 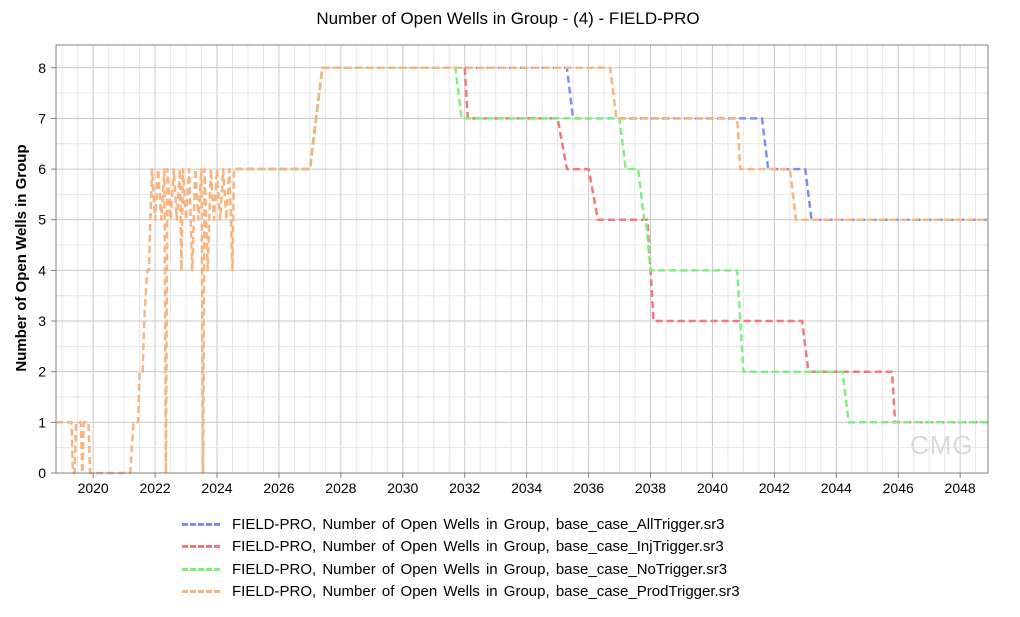 I want to click on y-tick-label: 0, so click(x=42, y=473).